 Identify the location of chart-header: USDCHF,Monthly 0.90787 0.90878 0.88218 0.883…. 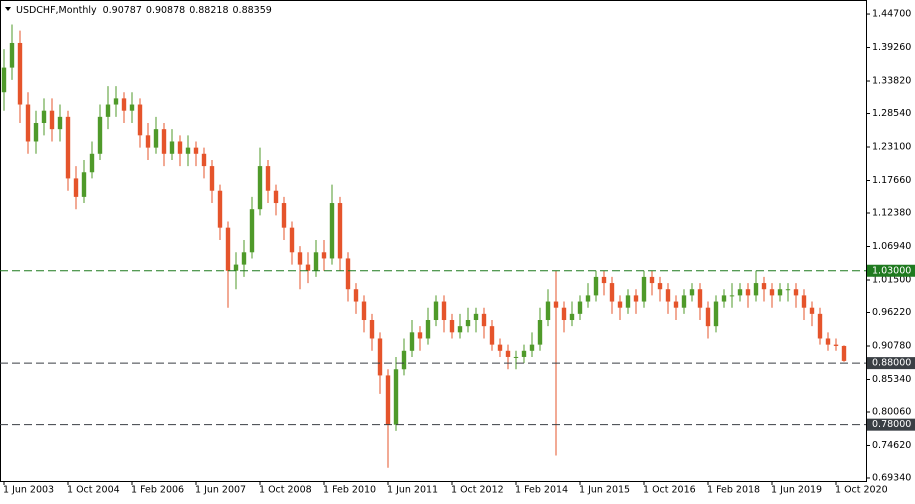
(144, 10).